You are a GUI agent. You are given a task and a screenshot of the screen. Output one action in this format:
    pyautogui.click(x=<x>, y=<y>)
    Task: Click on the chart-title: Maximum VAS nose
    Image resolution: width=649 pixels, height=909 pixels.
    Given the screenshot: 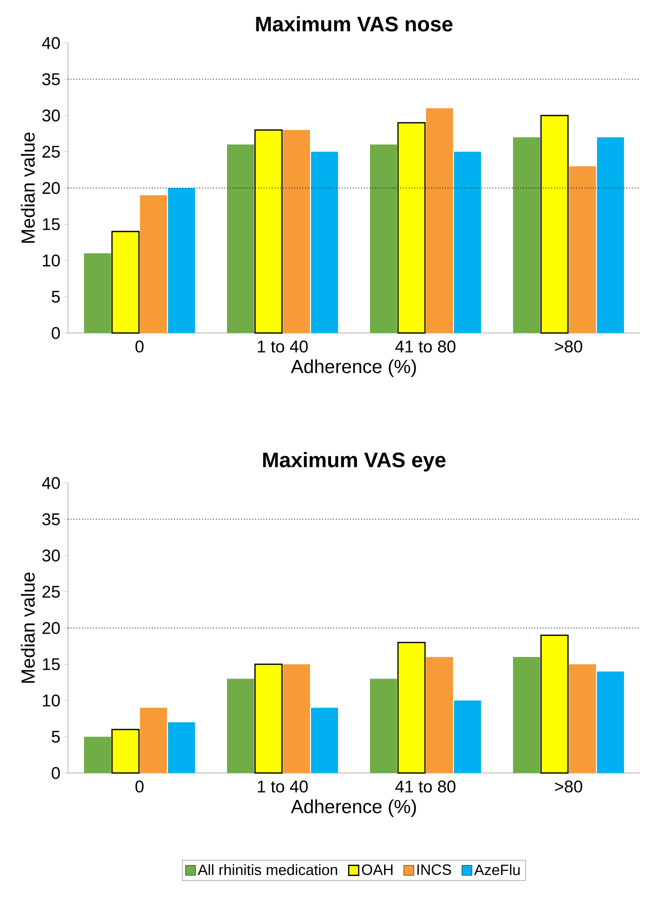 What is the action you would take?
    pyautogui.click(x=354, y=24)
    